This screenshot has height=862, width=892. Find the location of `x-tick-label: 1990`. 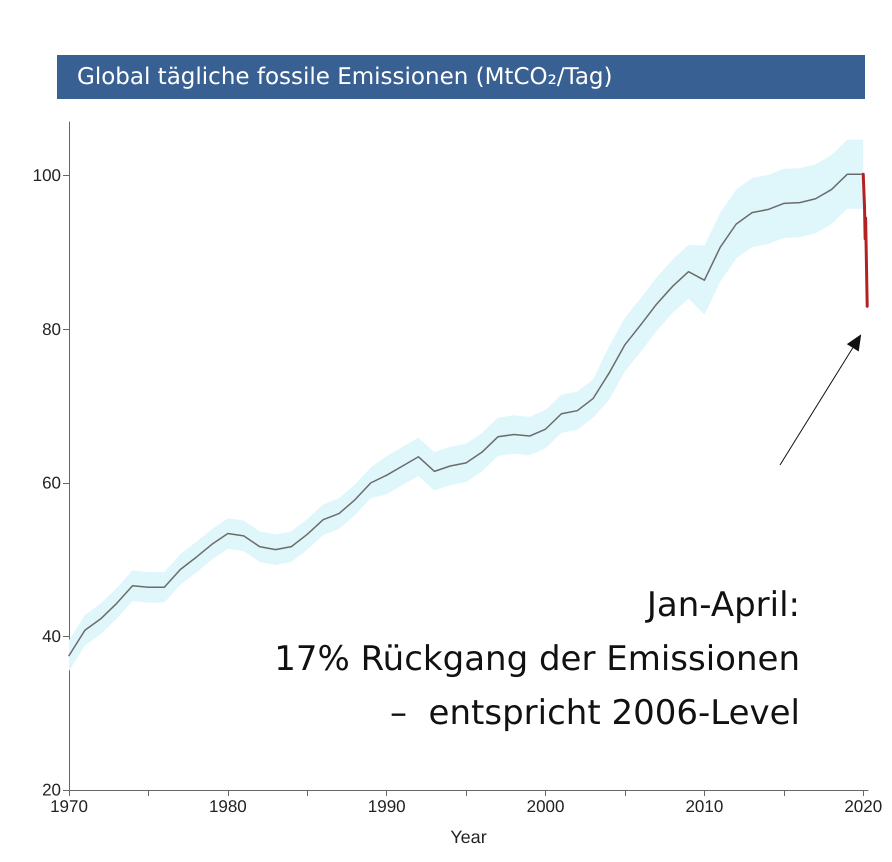

x-tick-label: 1990 is located at coordinates (387, 806).